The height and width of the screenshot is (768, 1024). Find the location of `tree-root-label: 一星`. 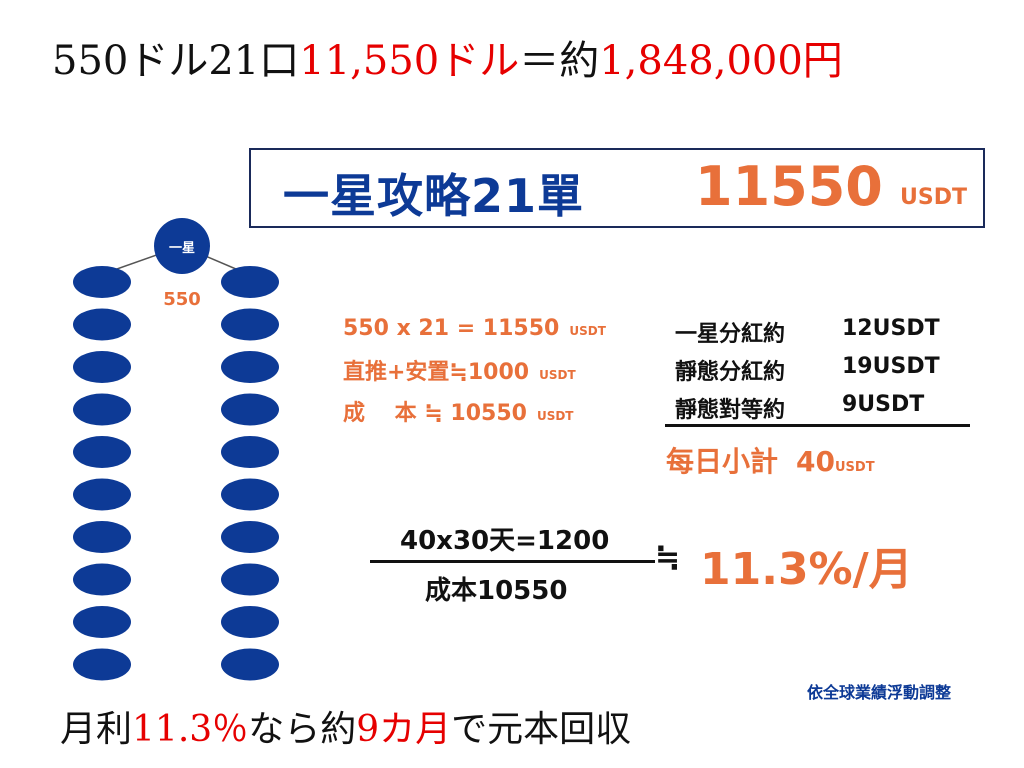

tree-root-label: 一星 is located at coordinates (182, 248).